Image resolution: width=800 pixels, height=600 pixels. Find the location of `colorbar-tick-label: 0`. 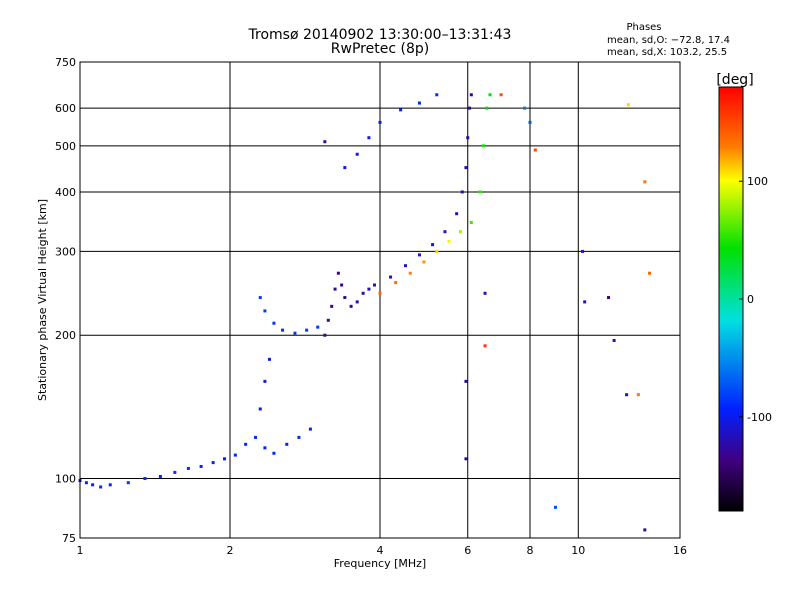

colorbar-tick-label: 0 is located at coordinates (750, 299).